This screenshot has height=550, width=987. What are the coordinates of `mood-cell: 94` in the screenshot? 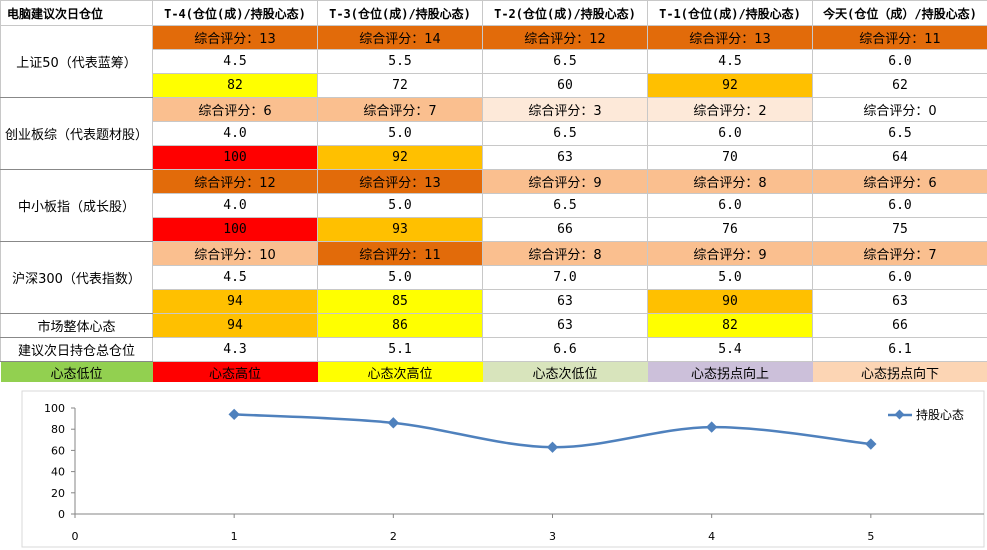 It's located at (235, 301).